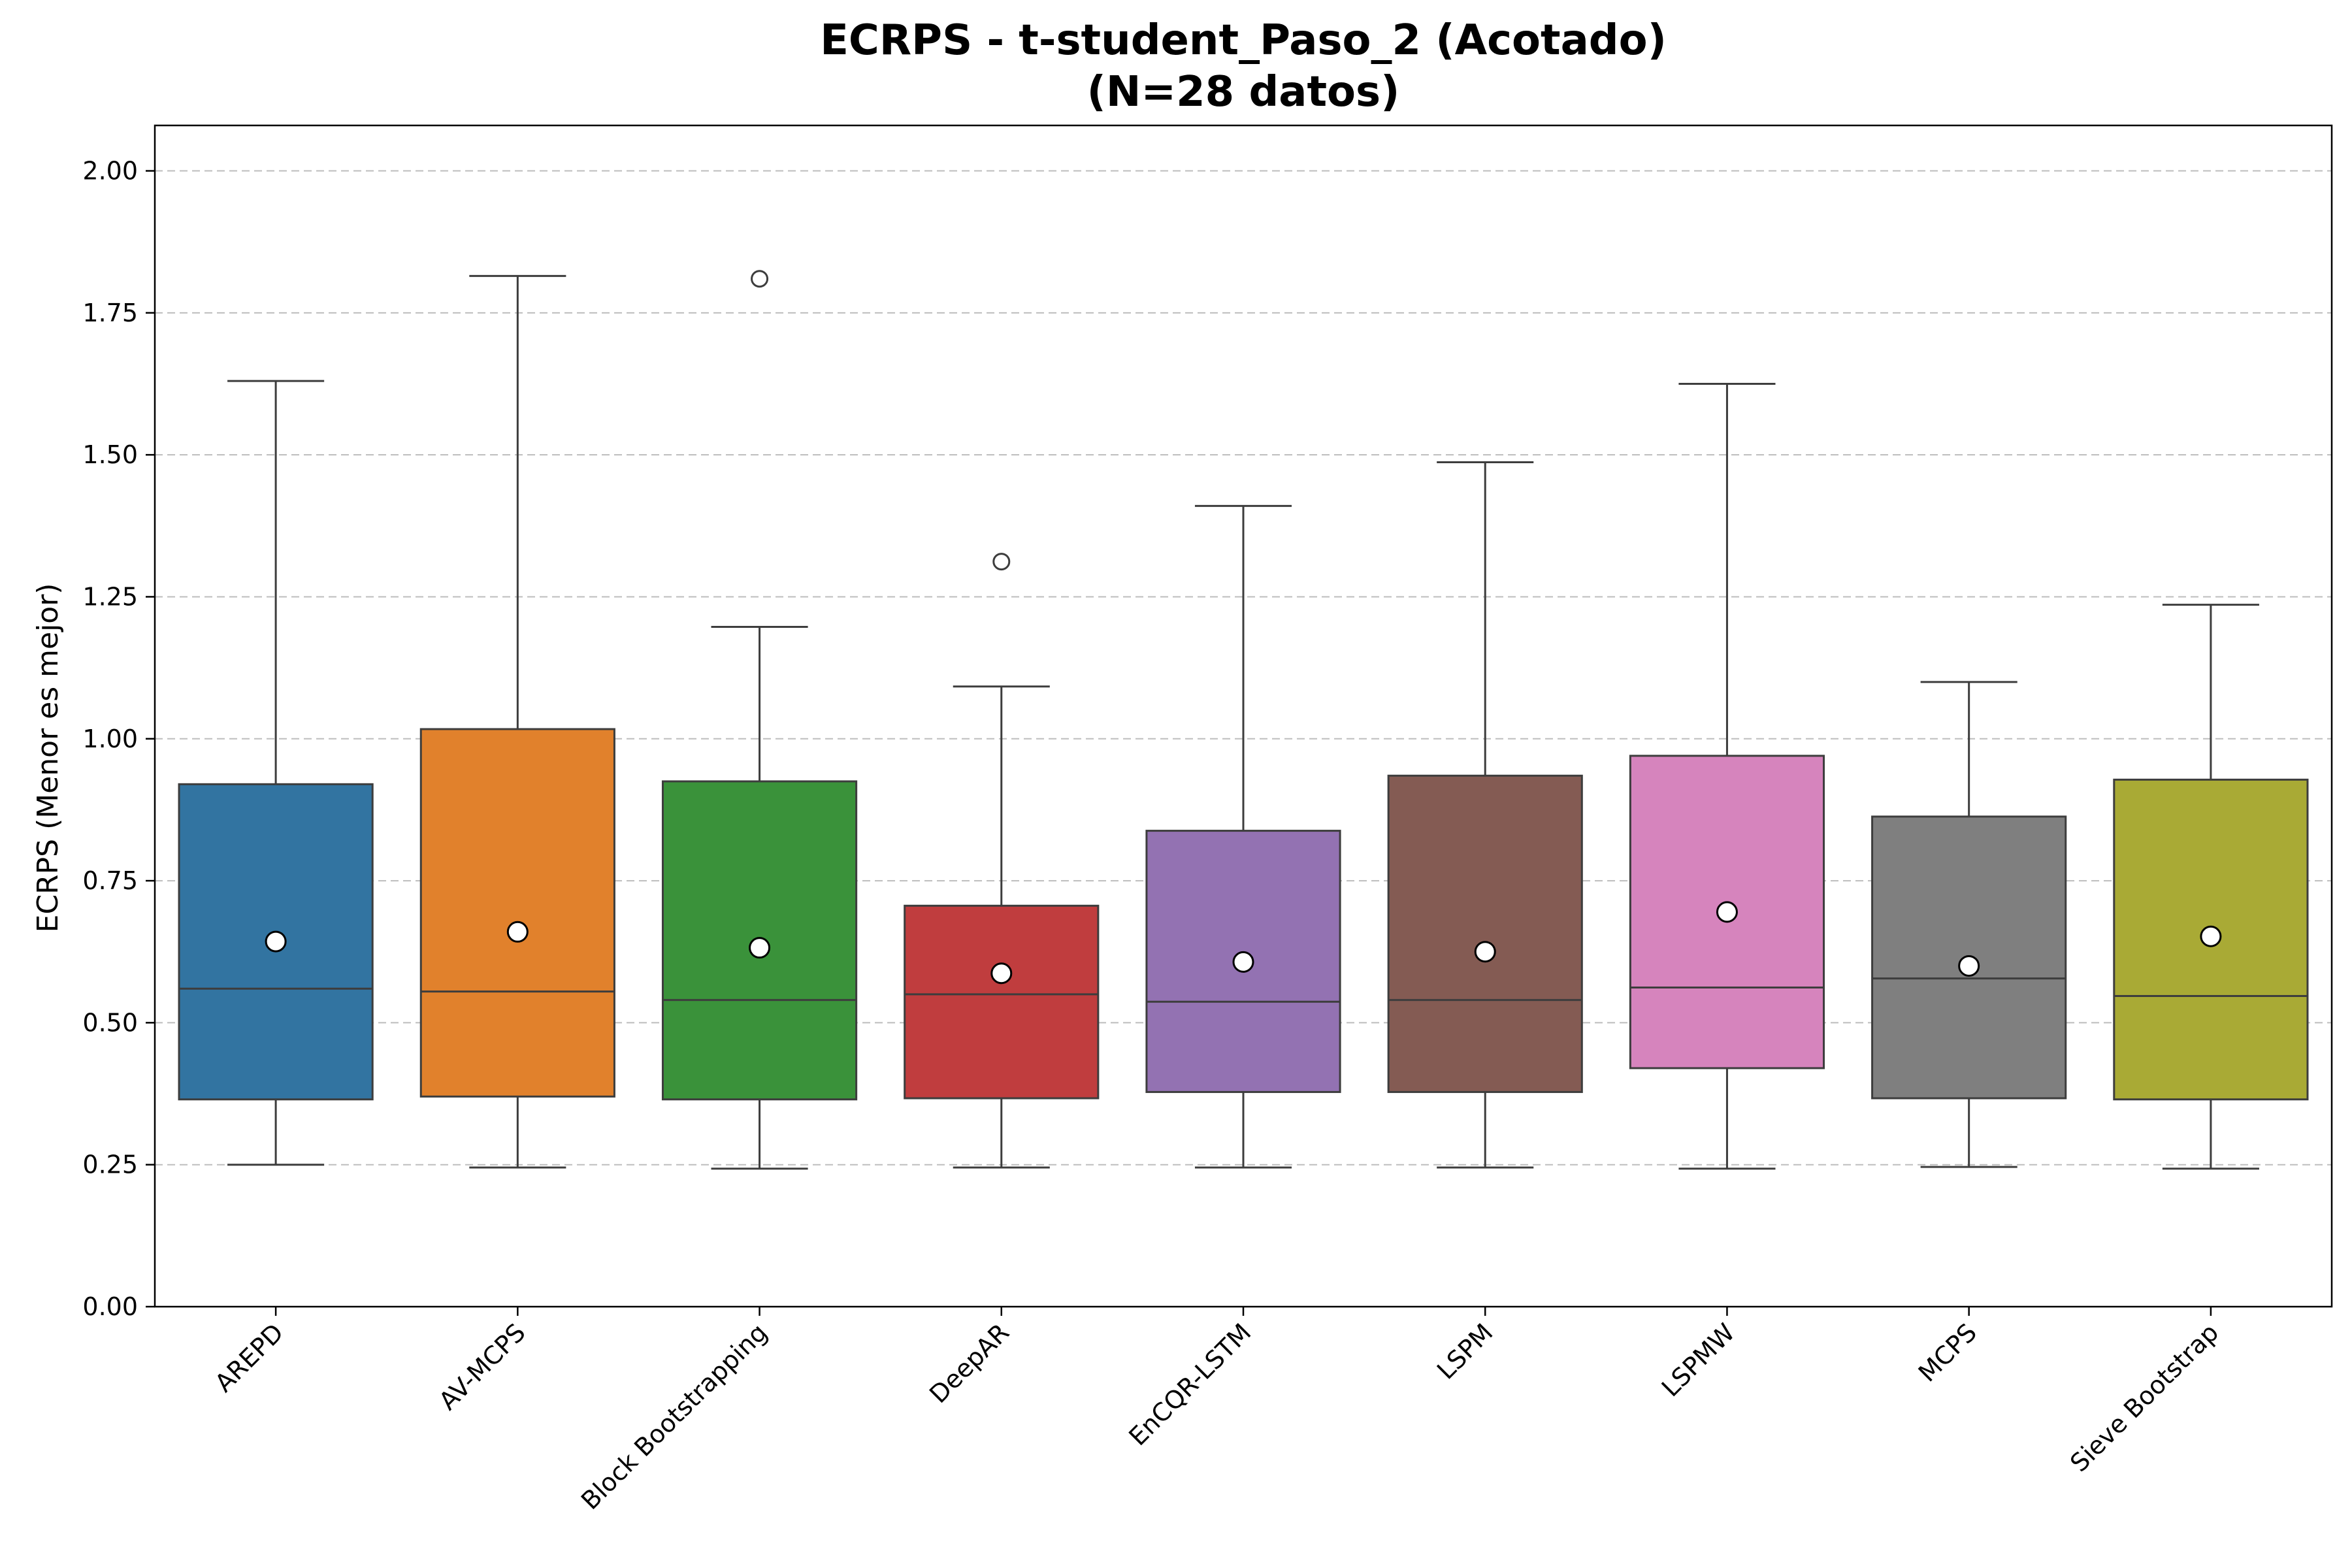 This screenshot has height=1568, width=2352. I want to click on box-group-arepd, so click(276, 773).